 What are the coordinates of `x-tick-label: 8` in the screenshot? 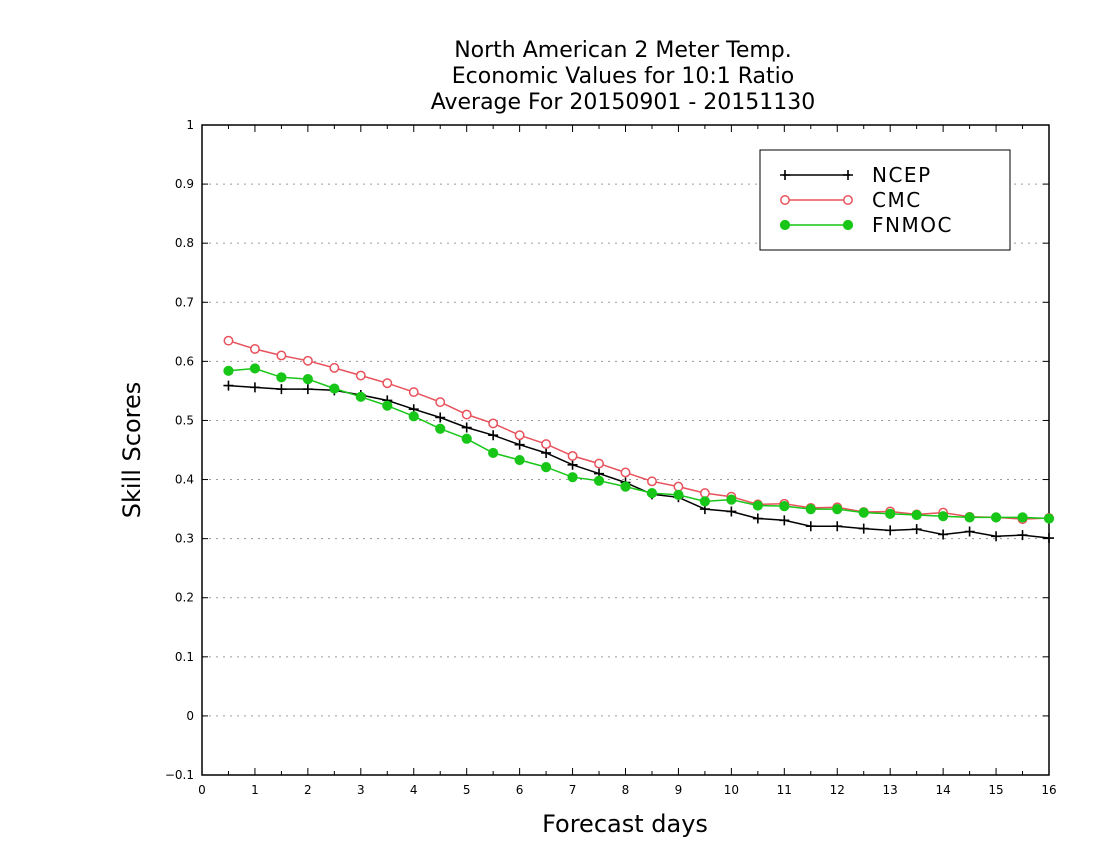 It's located at (626, 790).